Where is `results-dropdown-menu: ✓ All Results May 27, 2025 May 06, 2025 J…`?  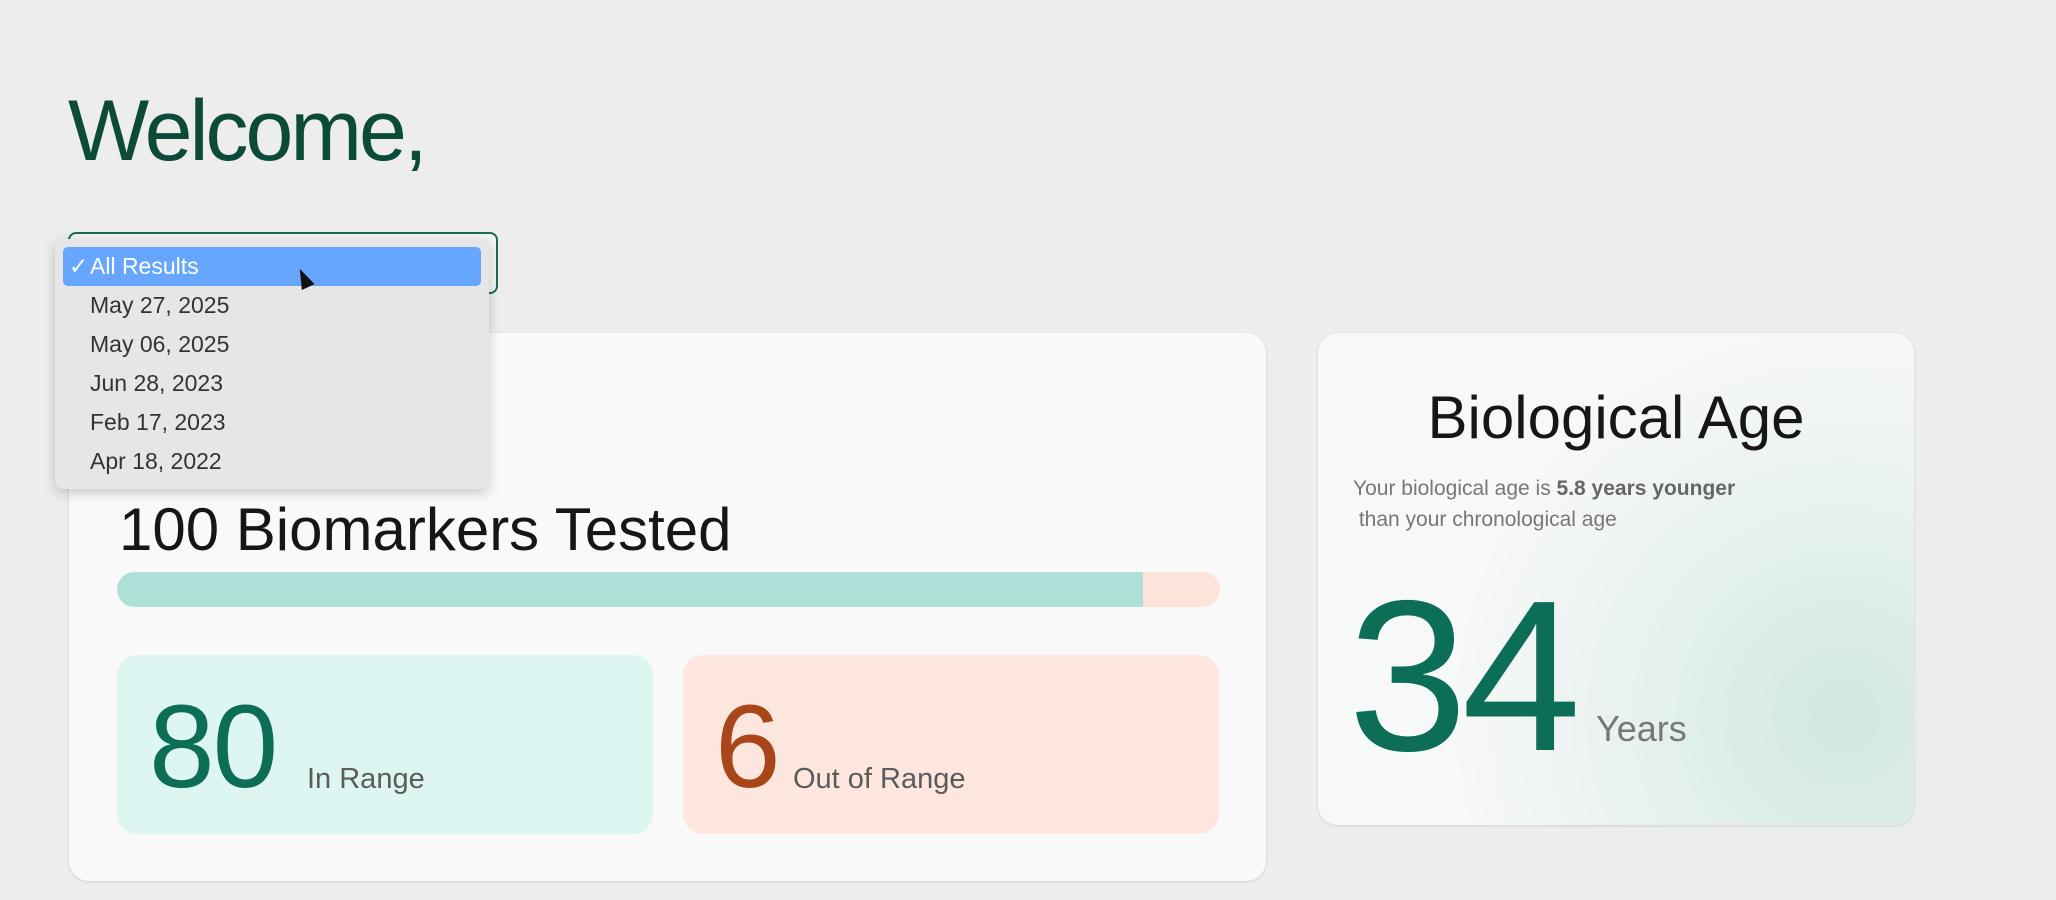
results-dropdown-menu: ✓ All Results May 27, 2025 May 06, 2025 J… is located at coordinates (272, 364).